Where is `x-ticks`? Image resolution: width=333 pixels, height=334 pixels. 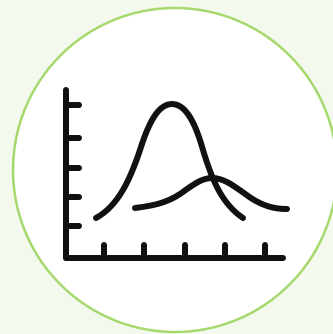
x-ticks is located at coordinates (184, 251).